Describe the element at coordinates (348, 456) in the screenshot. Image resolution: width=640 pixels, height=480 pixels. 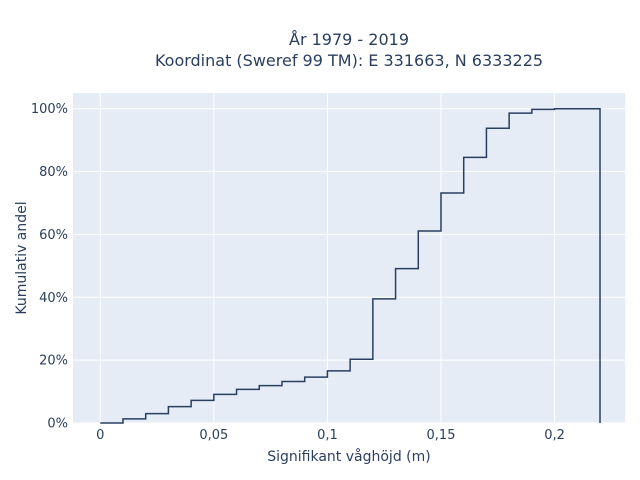
I see `x-axis-title: Signifikant våghöjd (m)` at that location.